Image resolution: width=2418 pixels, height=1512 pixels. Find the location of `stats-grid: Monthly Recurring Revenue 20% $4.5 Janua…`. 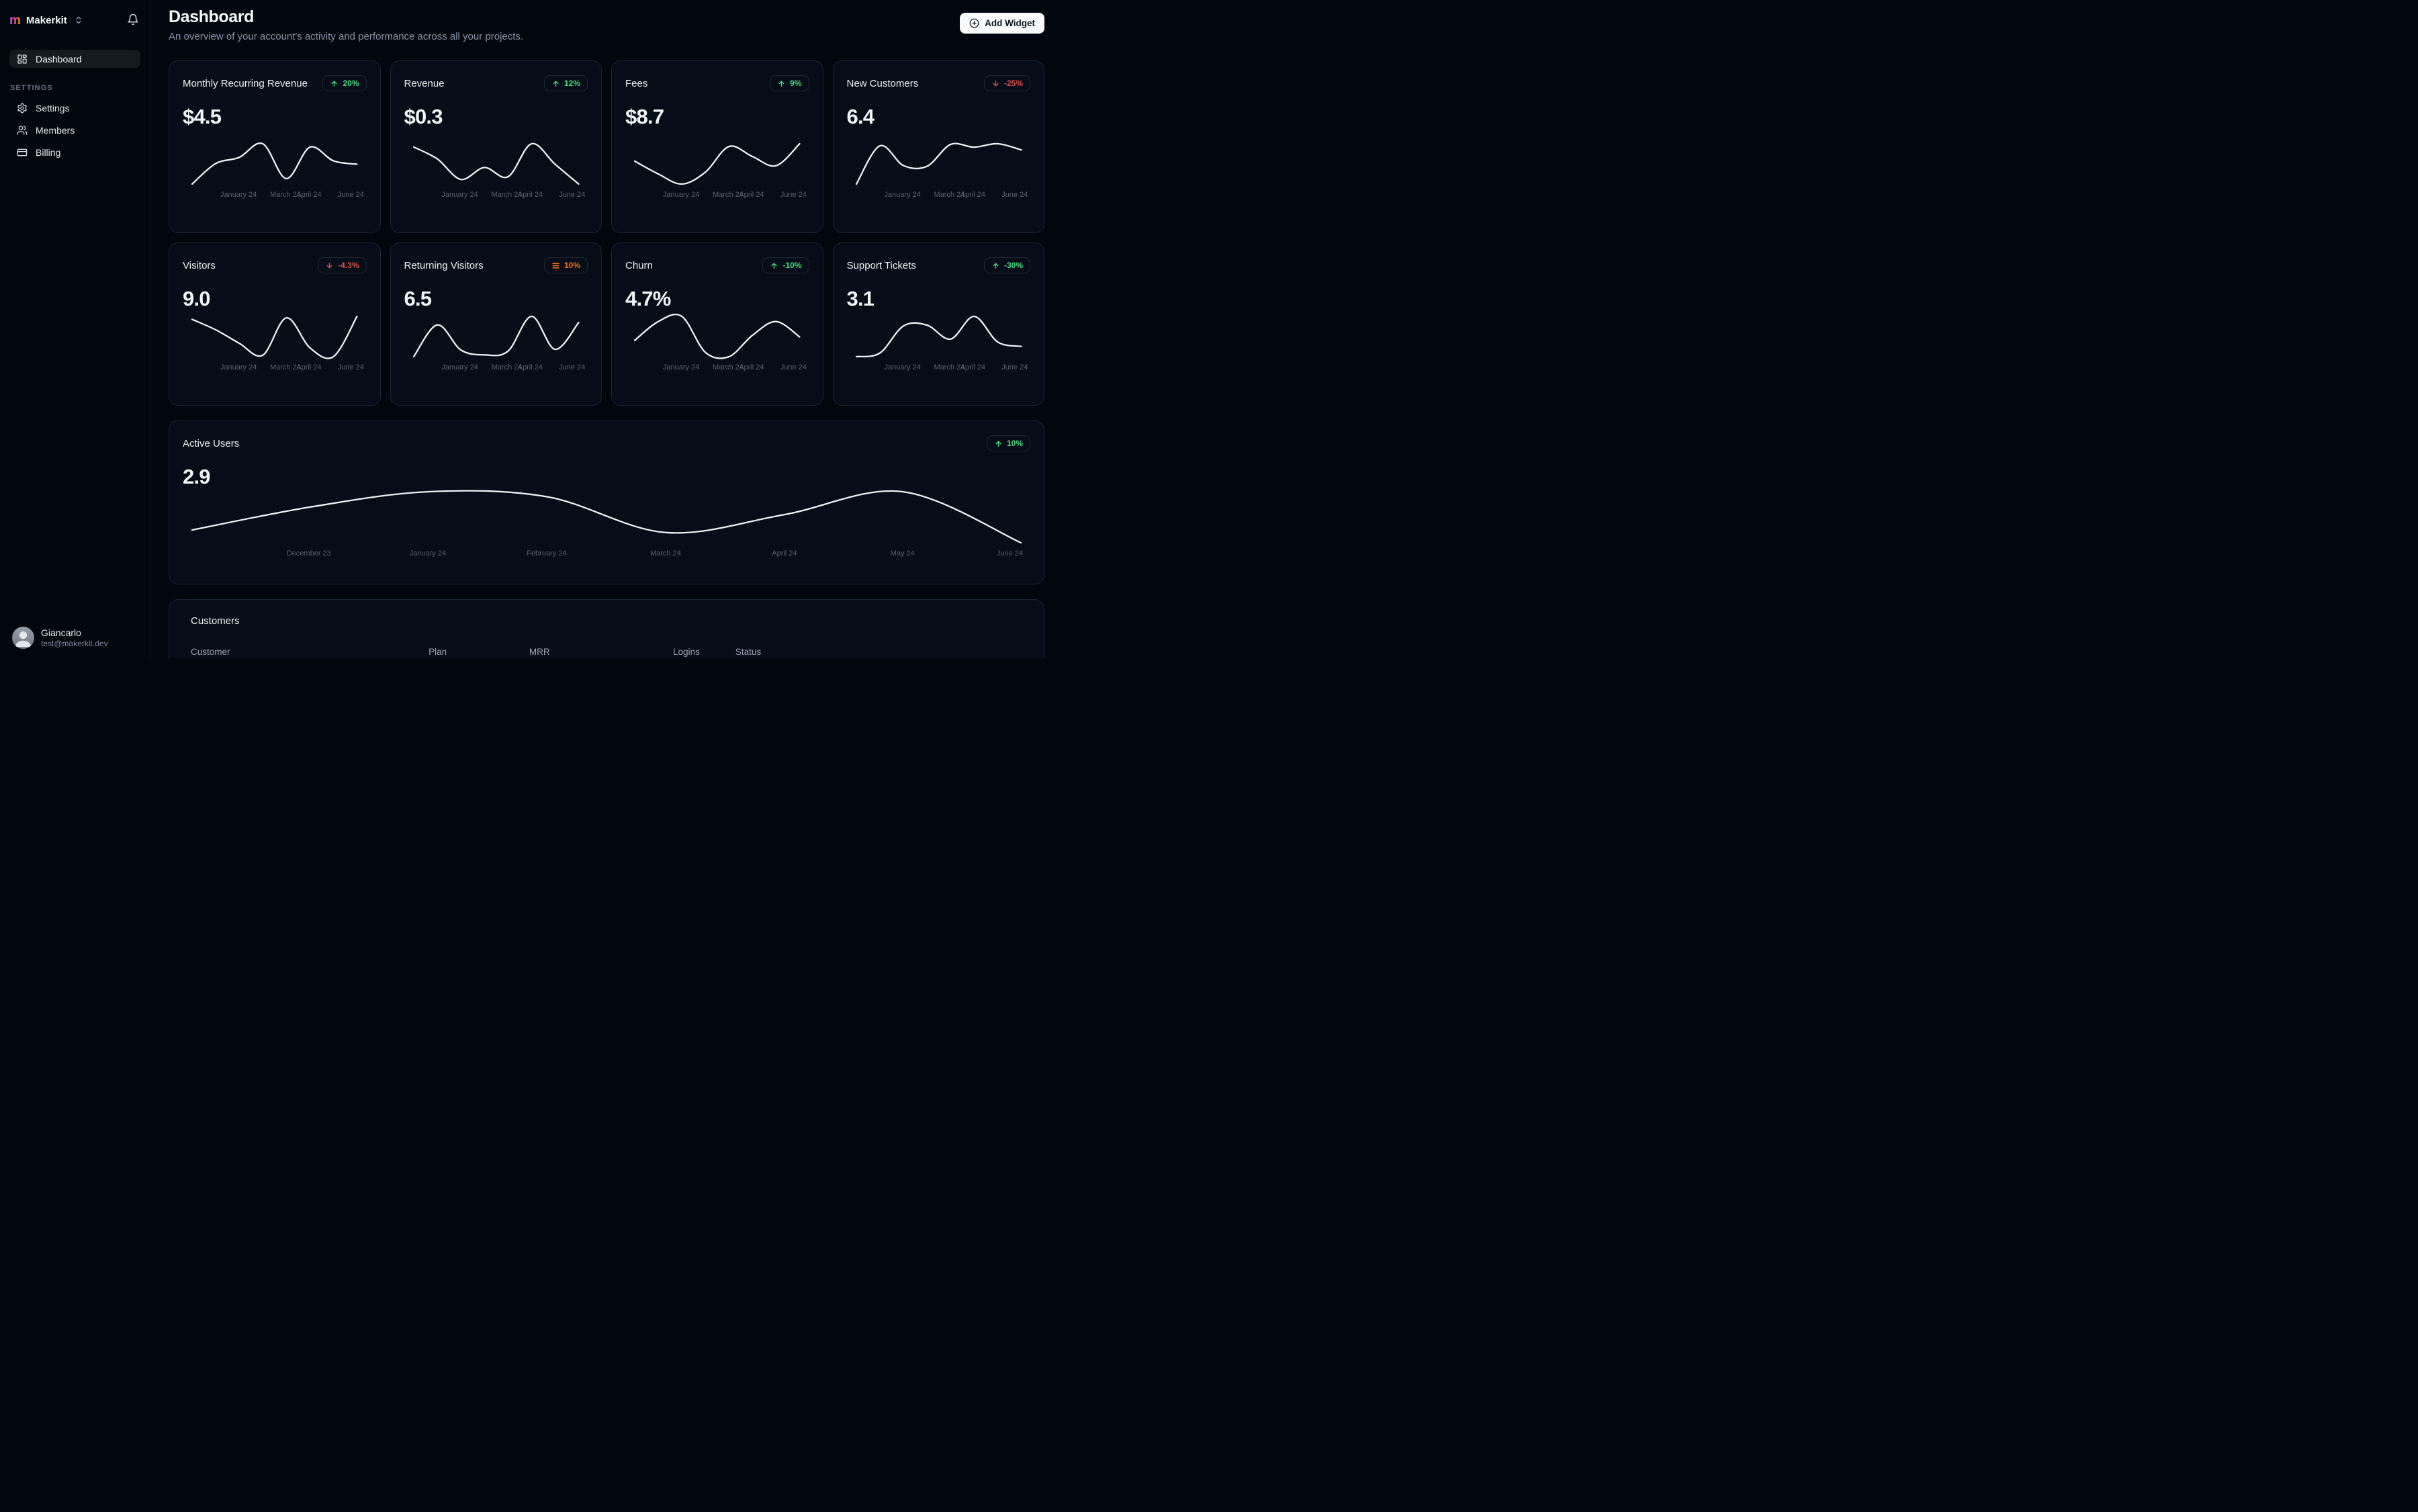

stats-grid: Monthly Recurring Revenue 20% $4.5 Janua… is located at coordinates (606, 233).